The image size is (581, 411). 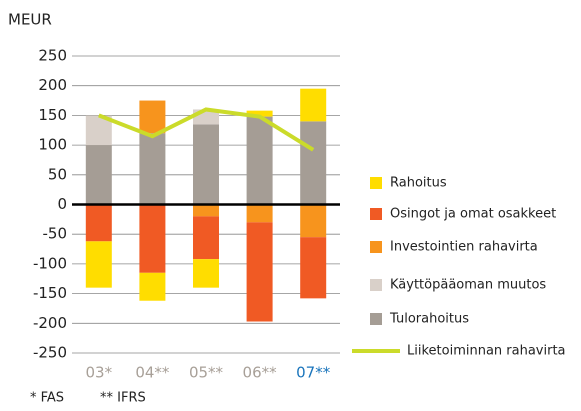 I want to click on y-tick-label: 100, so click(x=52, y=145).